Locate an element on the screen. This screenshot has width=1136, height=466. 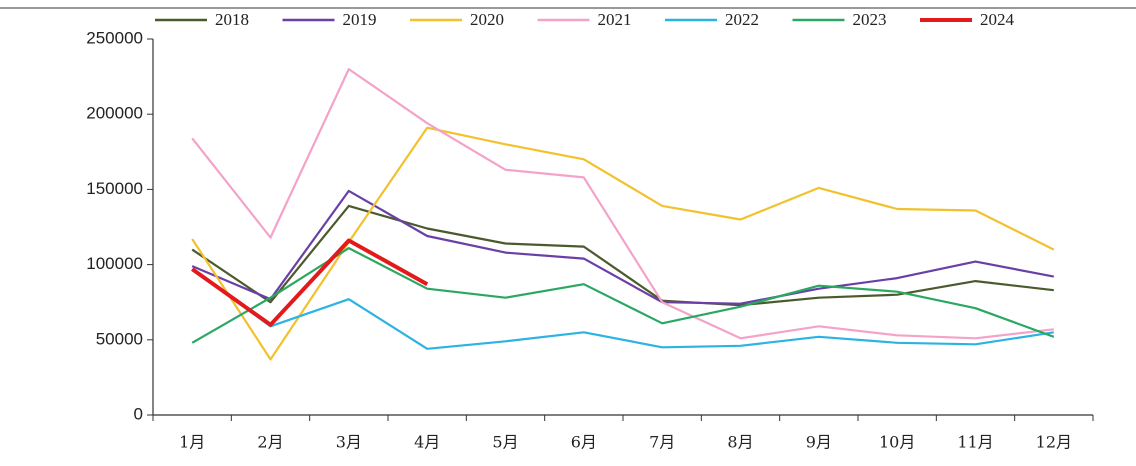
legend-label: 2018 is located at coordinates (232, 19).